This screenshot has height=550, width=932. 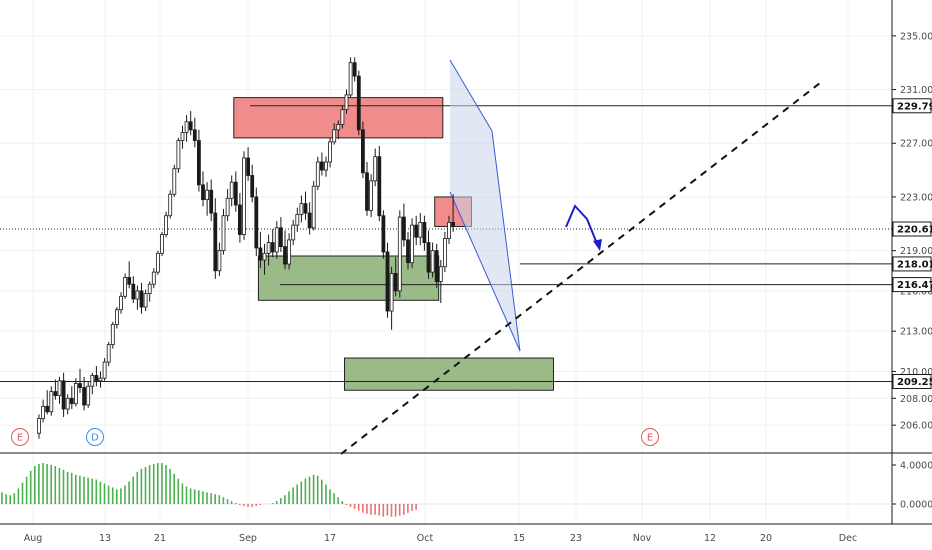 What do you see at coordinates (916, 36) in the screenshot?
I see `price-tick-label: 235.00` at bounding box center [916, 36].